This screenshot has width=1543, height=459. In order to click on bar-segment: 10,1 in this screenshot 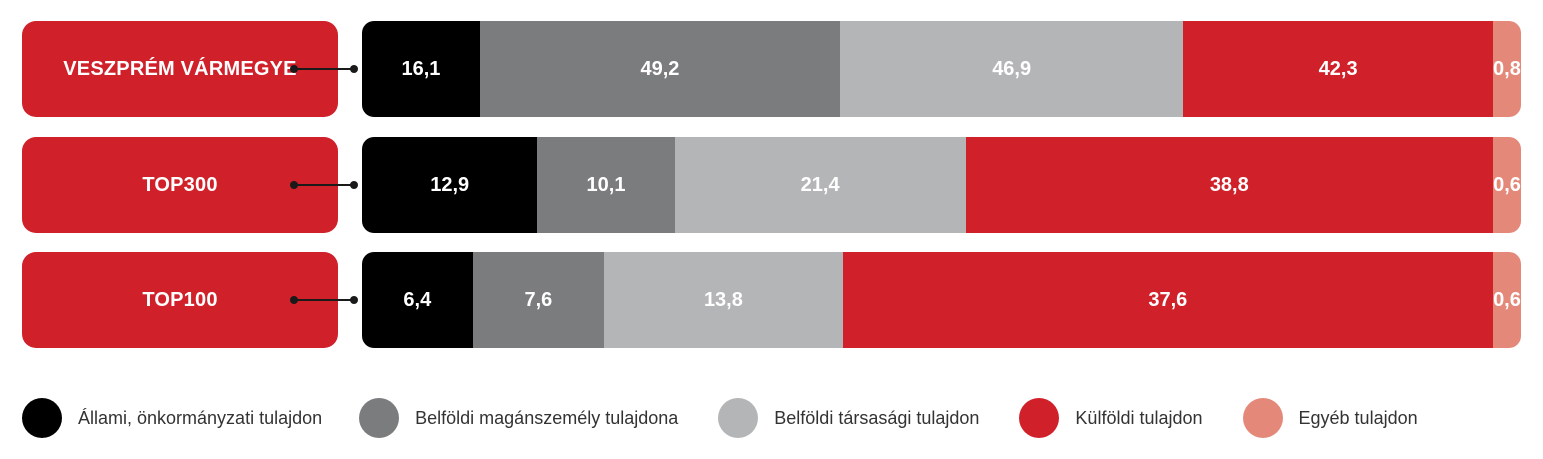, I will do `click(606, 185)`.